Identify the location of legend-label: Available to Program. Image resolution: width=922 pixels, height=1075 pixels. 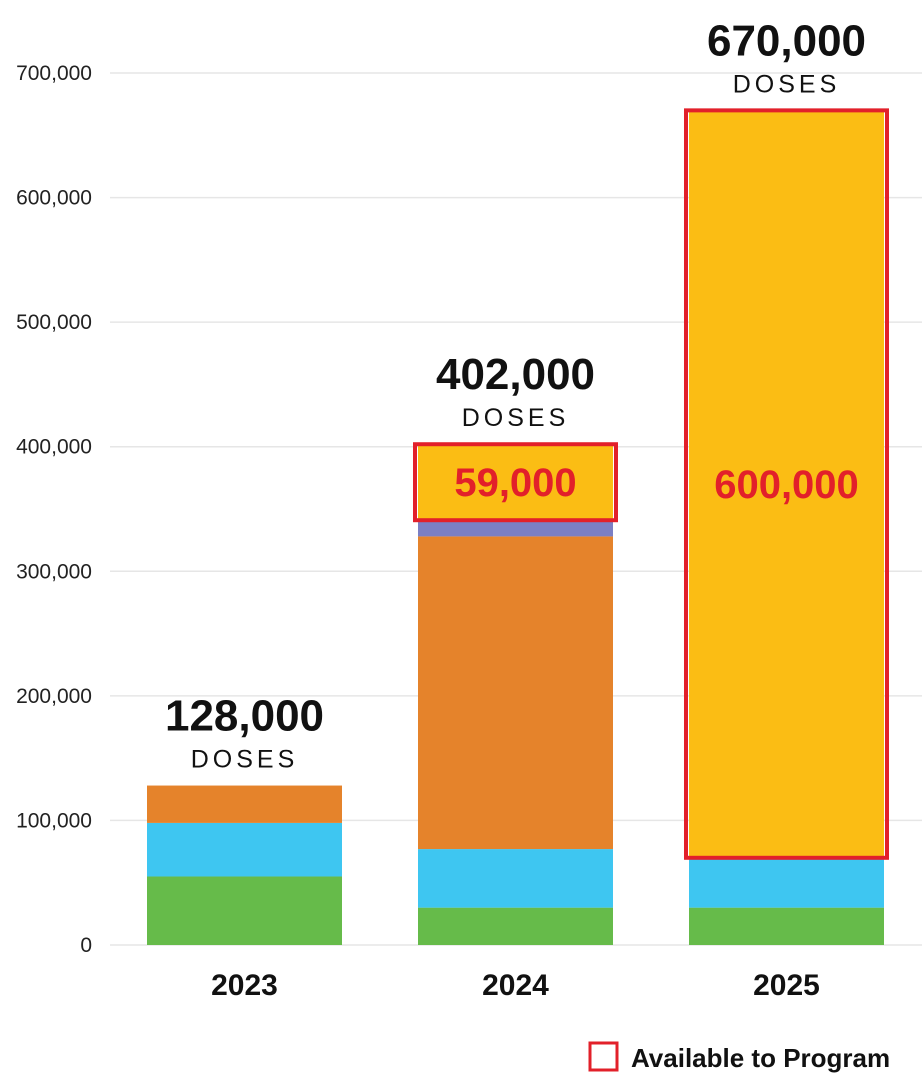
(760, 1058).